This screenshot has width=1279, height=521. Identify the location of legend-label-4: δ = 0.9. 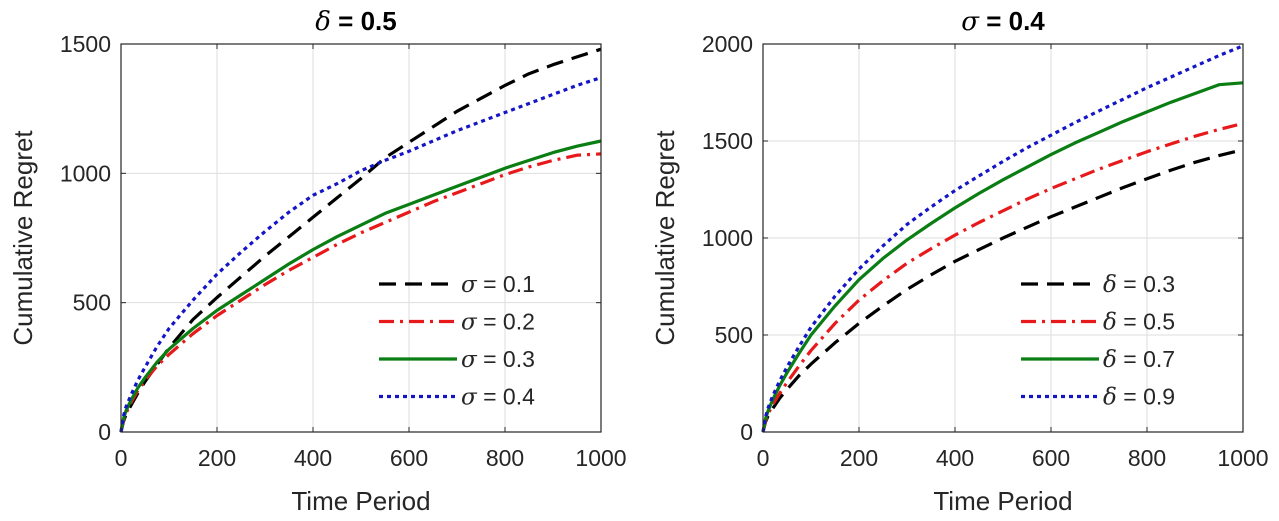
(1139, 397).